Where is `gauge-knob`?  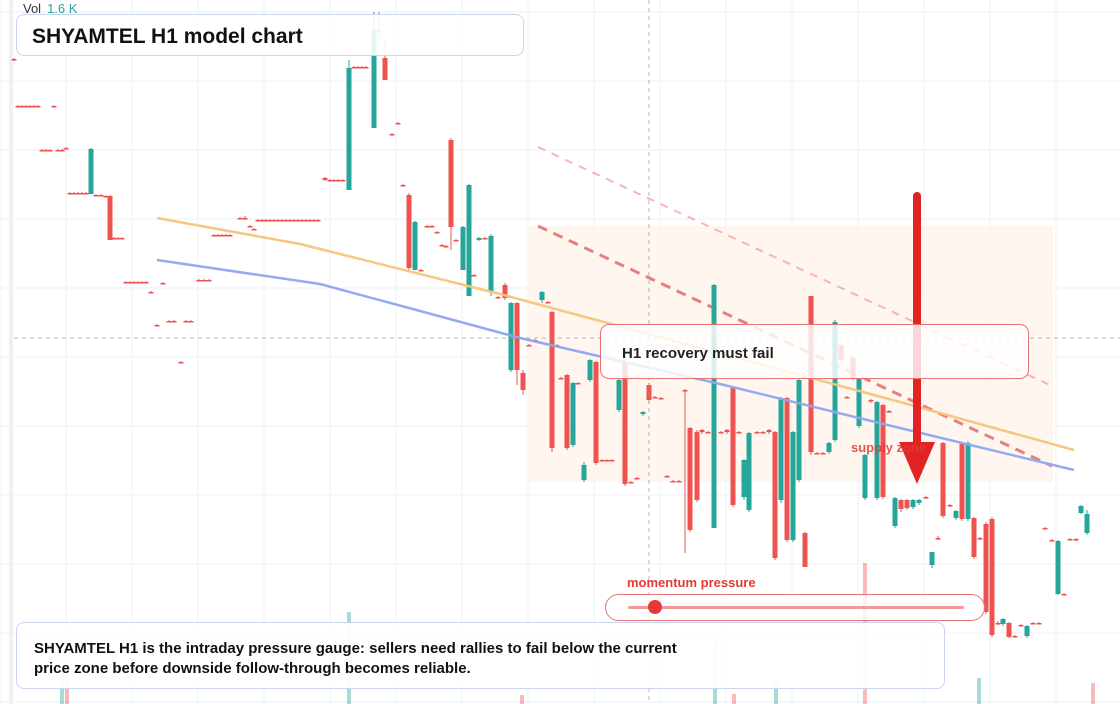 gauge-knob is located at coordinates (654, 607).